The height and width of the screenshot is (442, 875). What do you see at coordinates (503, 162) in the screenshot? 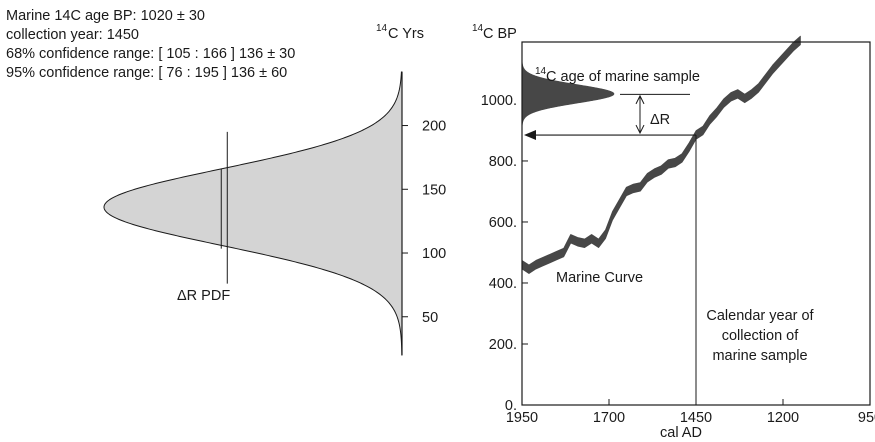
I see `y-tick-label-800: 800.` at bounding box center [503, 162].